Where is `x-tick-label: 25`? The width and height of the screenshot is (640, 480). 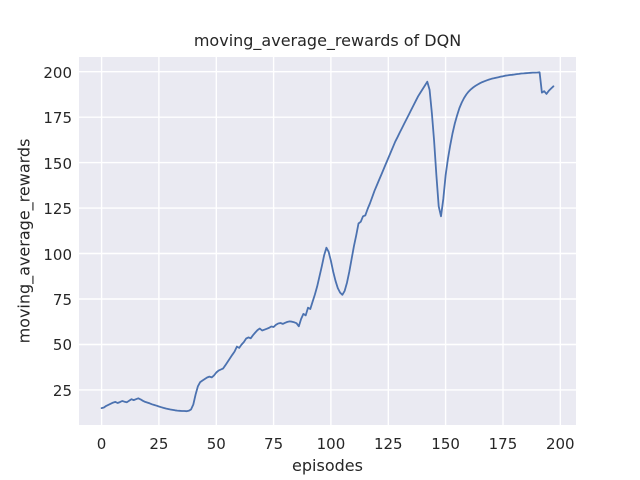 x-tick-label: 25 is located at coordinates (159, 444).